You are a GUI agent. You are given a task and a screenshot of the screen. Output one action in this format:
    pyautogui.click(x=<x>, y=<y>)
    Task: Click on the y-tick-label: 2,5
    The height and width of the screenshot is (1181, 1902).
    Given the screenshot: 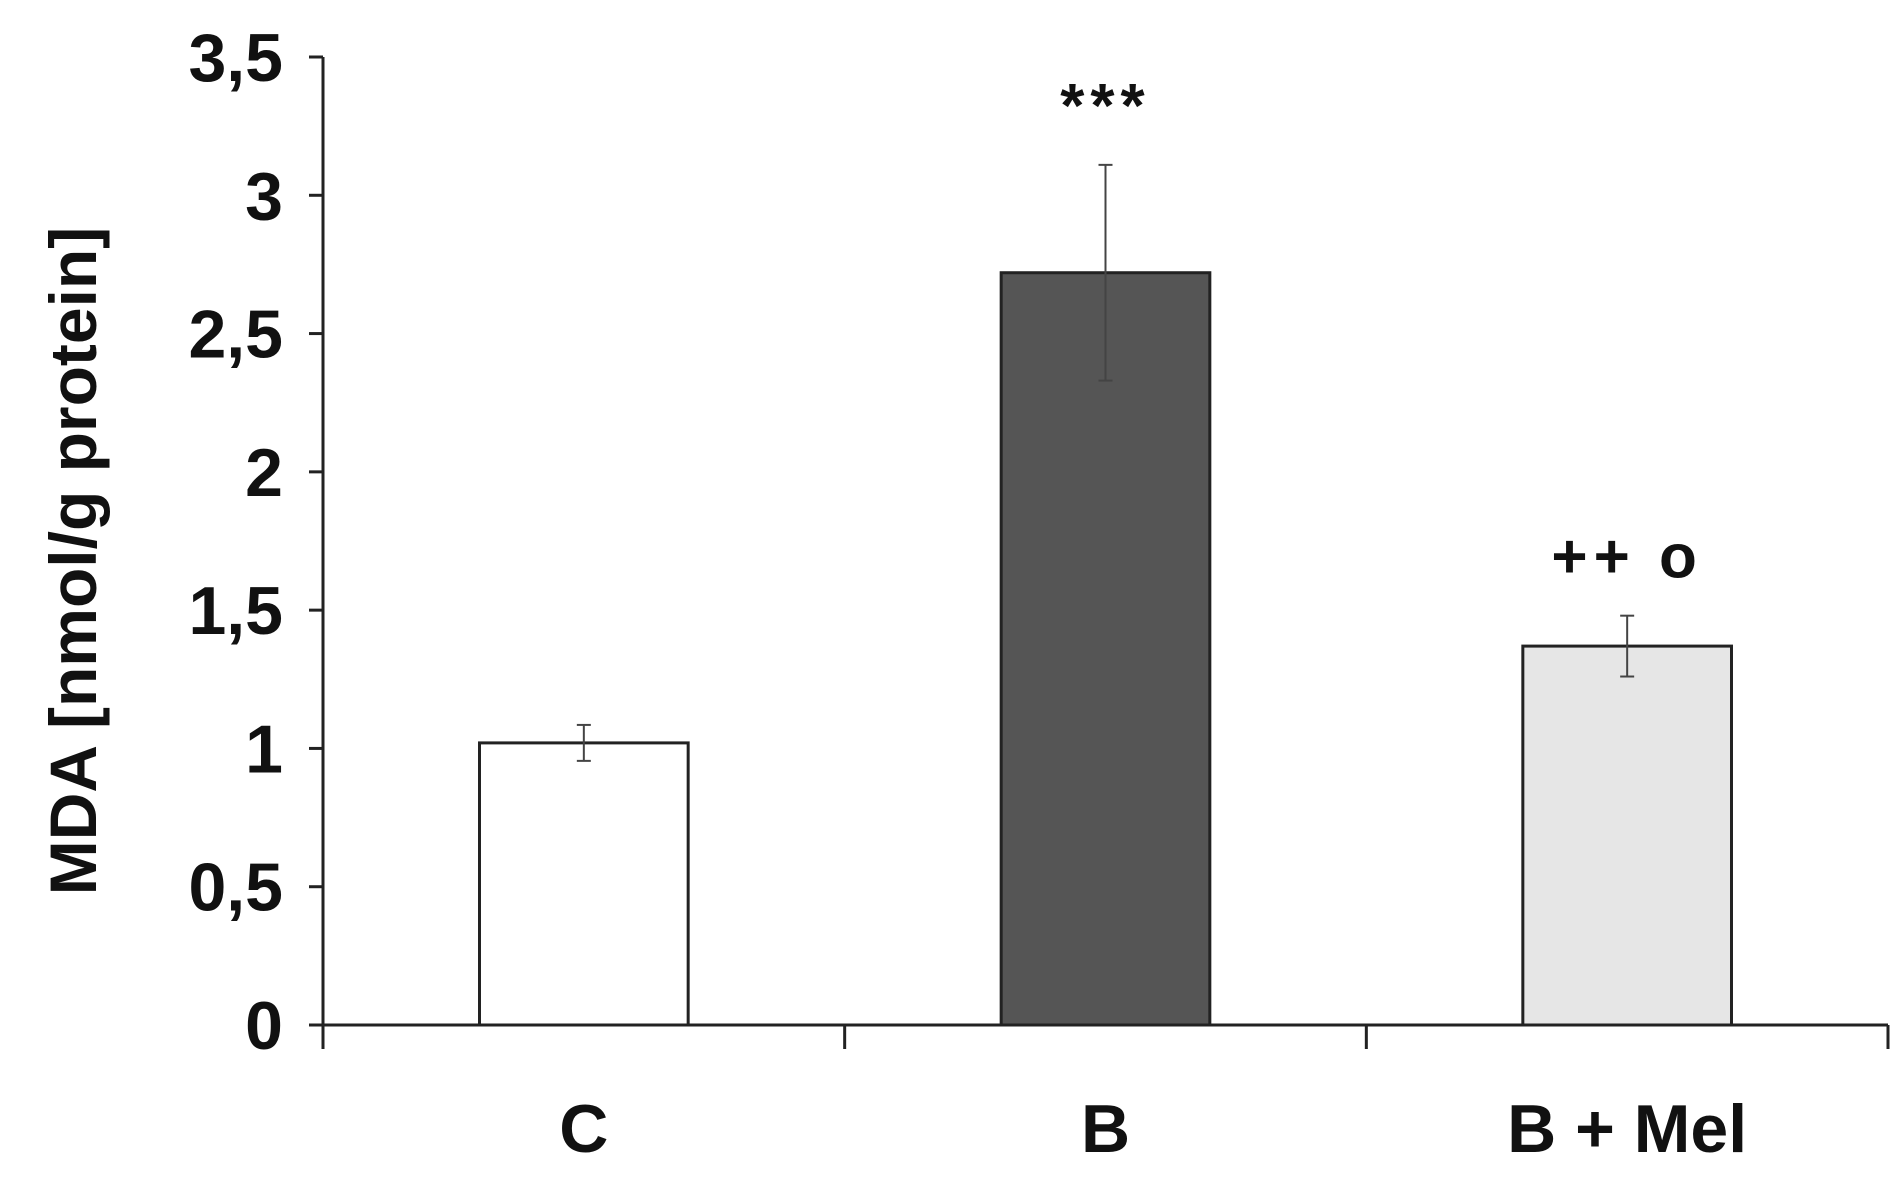 What is the action you would take?
    pyautogui.click(x=235, y=335)
    